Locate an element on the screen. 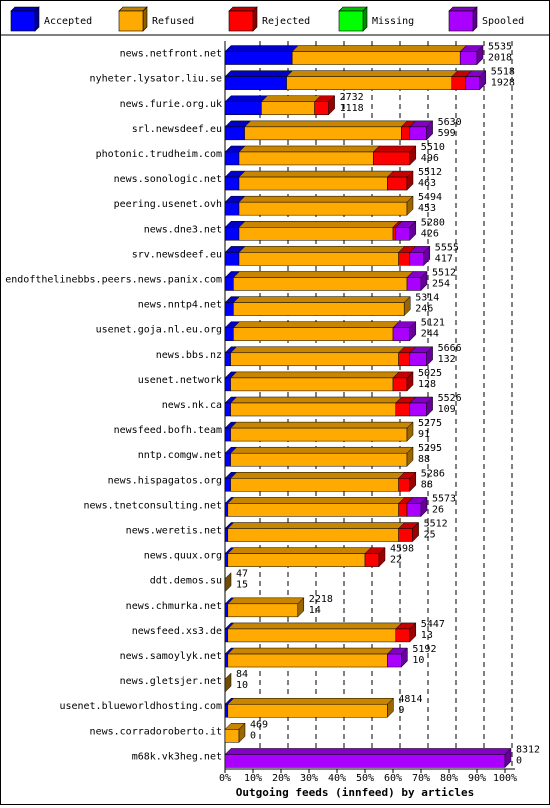  total-label: 2732 is located at coordinates (352, 97).